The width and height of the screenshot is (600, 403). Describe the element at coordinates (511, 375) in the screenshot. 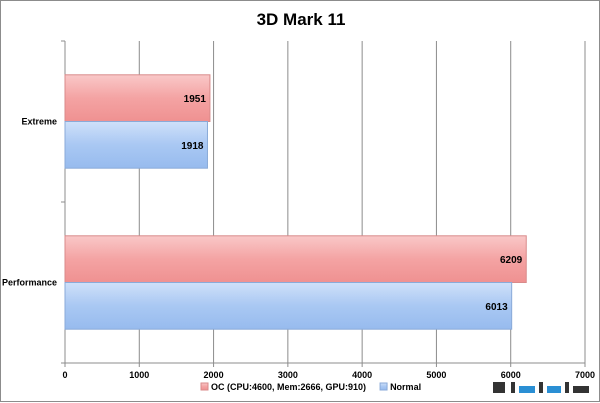

I see `x-tick-label: 6000` at that location.